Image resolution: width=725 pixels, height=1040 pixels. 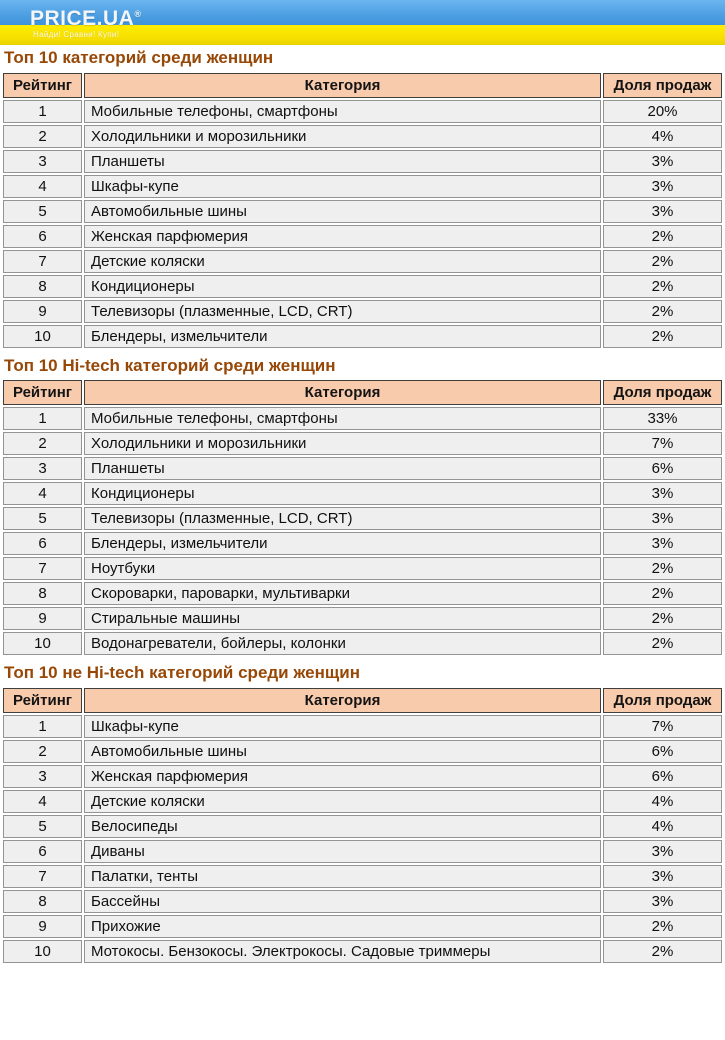 I want to click on category-cell: Стиральные машины, so click(x=342, y=619).